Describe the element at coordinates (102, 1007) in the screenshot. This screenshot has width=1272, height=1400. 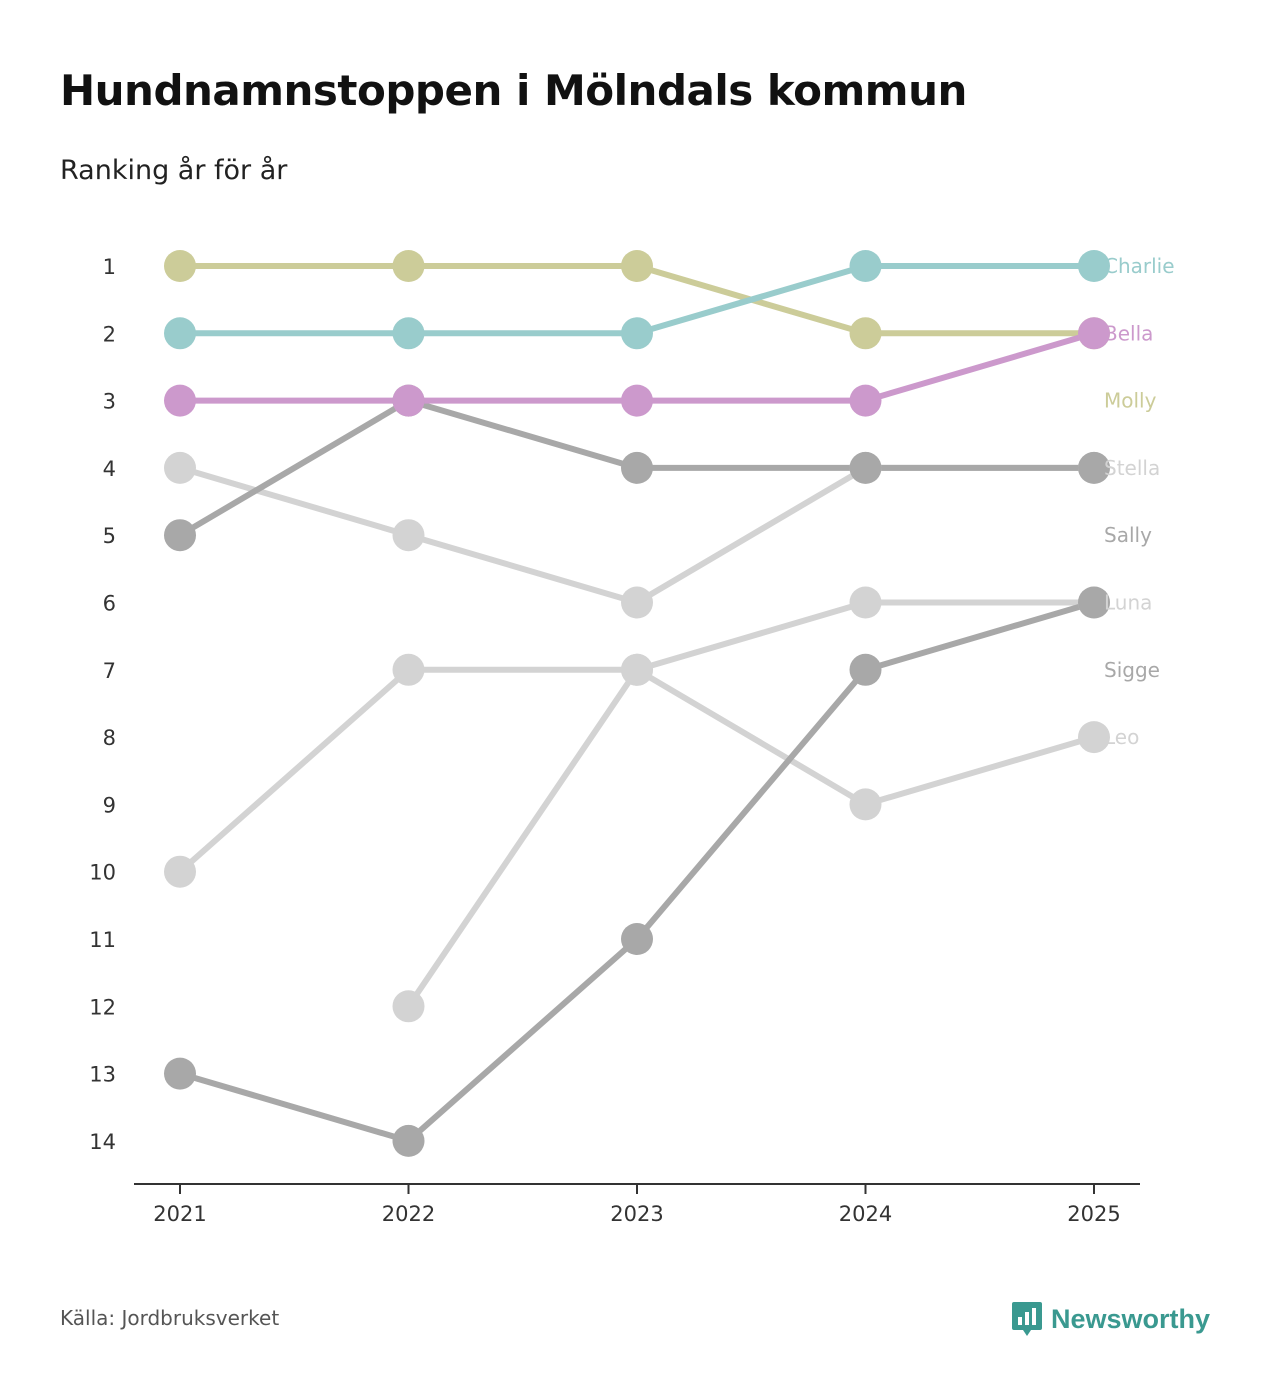
I see `y-tick-label-12: 12` at that location.